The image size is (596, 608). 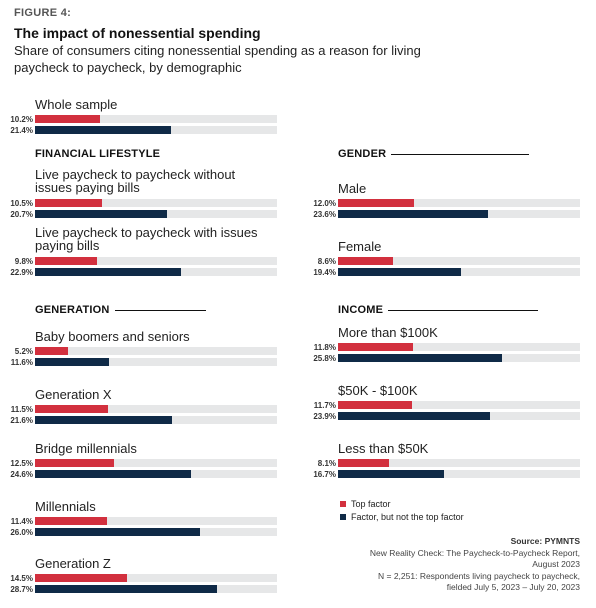 I want to click on section-heading-text: FINANCIAL LIFESTYLE, so click(x=98, y=154).